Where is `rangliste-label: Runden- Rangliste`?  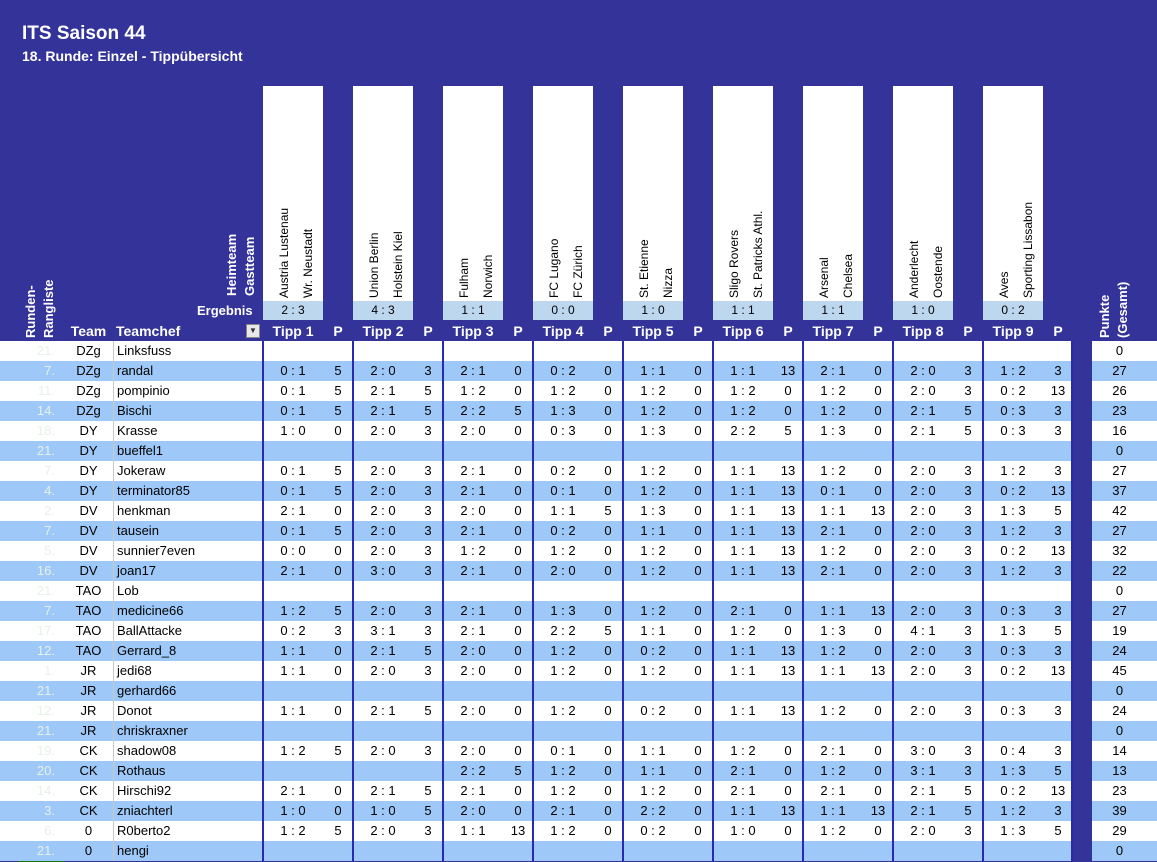
rangliste-label: Runden- Rangliste is located at coordinates (39, 308).